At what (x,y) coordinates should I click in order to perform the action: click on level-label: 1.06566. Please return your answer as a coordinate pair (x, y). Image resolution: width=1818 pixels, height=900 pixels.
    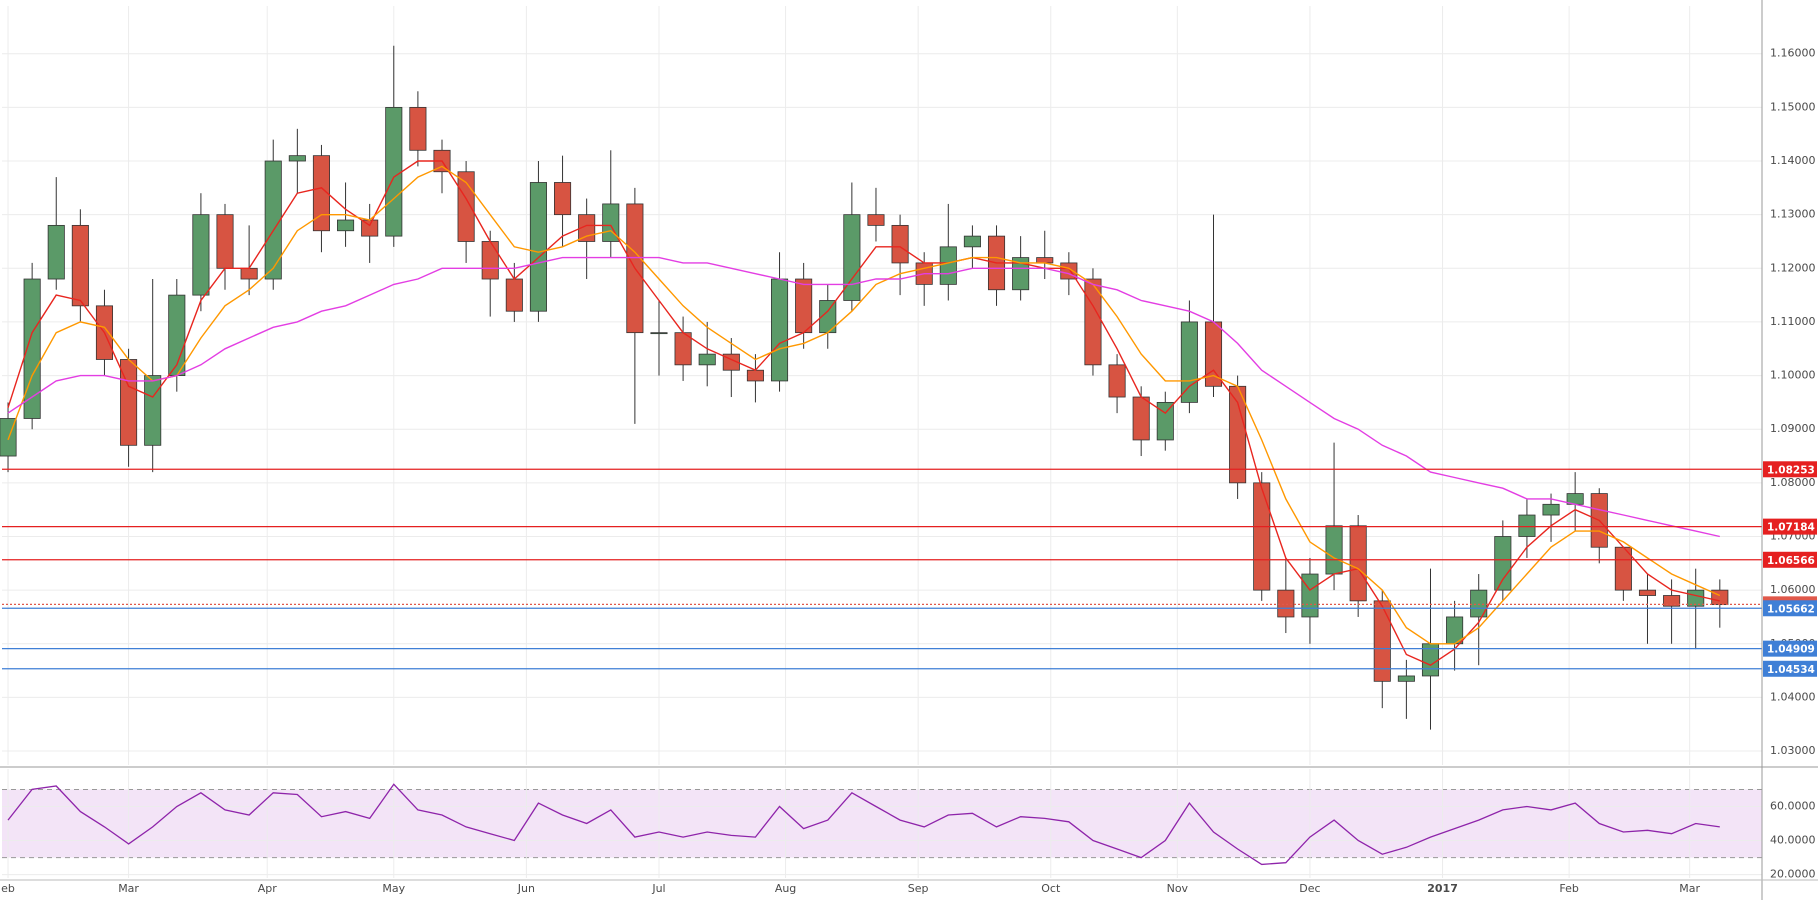
    Looking at the image, I should click on (1791, 561).